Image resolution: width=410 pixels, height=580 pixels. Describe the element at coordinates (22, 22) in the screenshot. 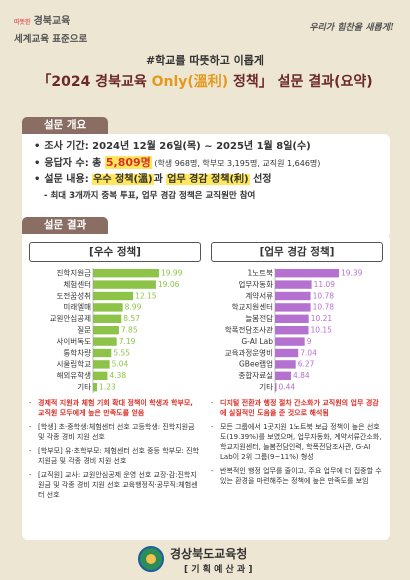

I see `brand-badge: 따뜻한` at that location.